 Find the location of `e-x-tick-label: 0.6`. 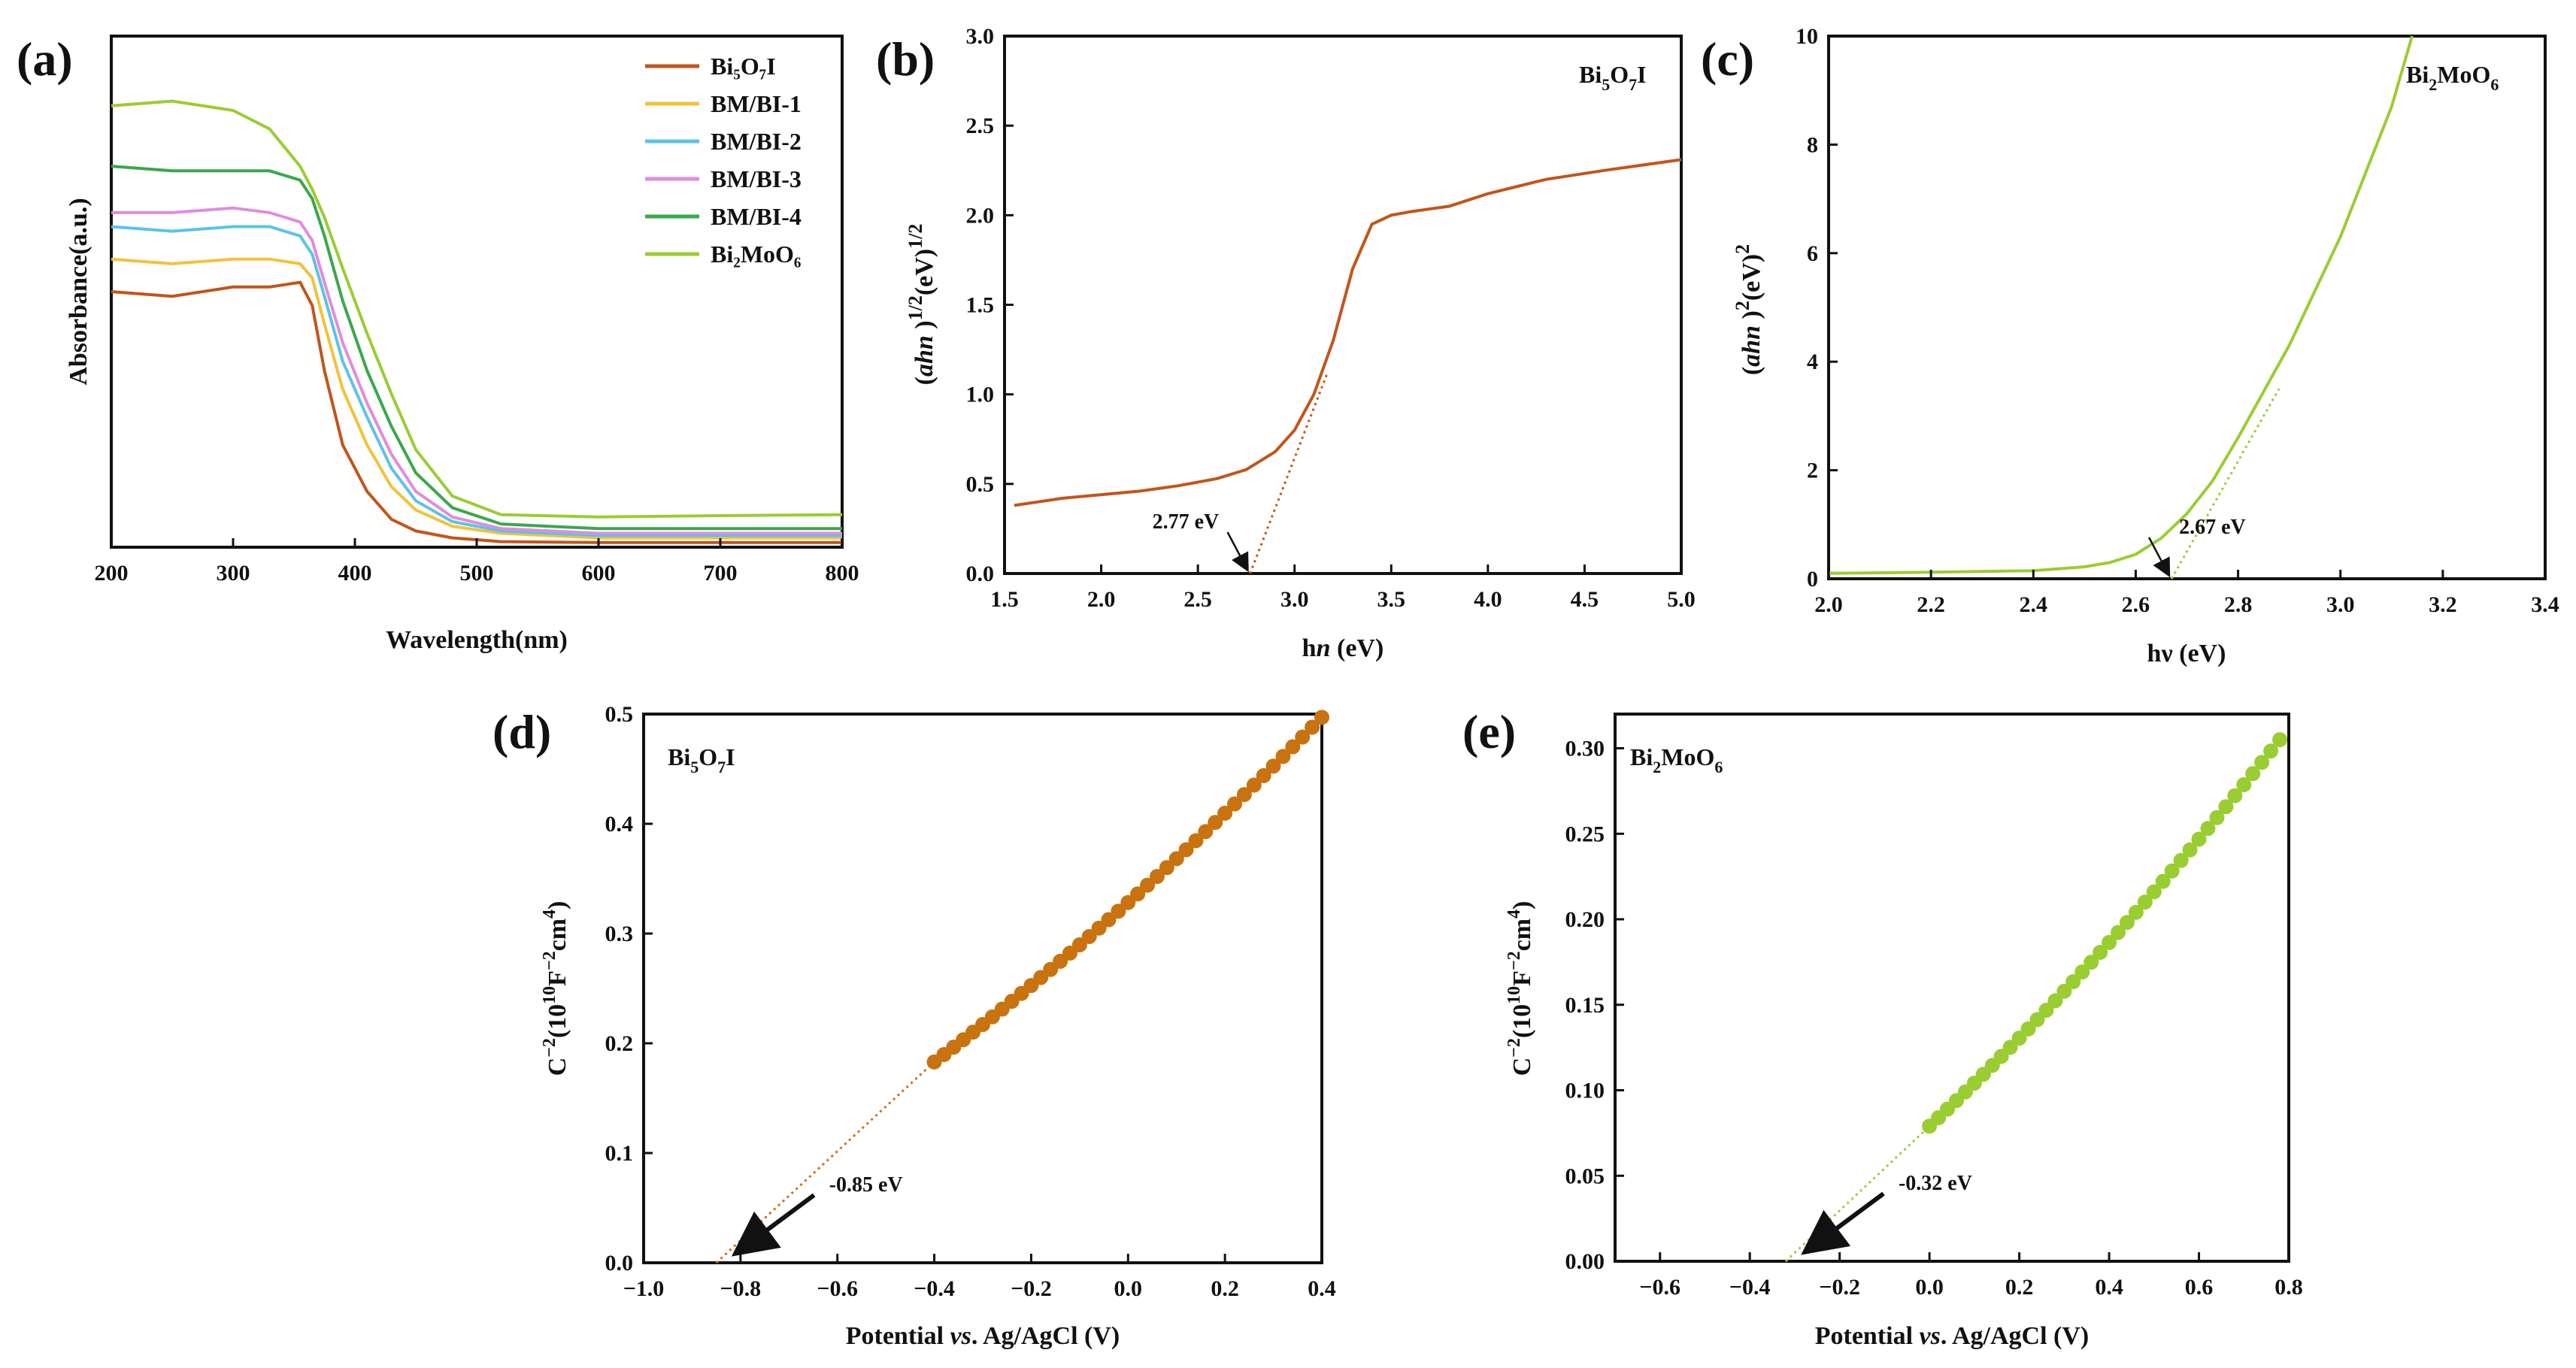

e-x-tick-label: 0.6 is located at coordinates (2199, 1287).